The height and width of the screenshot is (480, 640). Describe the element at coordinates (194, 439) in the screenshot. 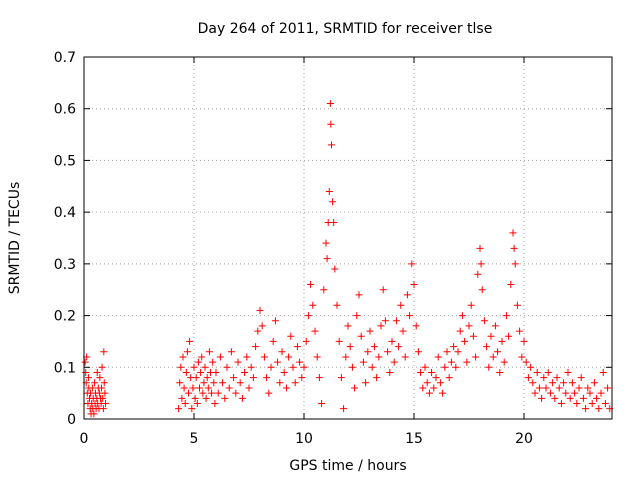

I see `x-tick-label: 5` at that location.